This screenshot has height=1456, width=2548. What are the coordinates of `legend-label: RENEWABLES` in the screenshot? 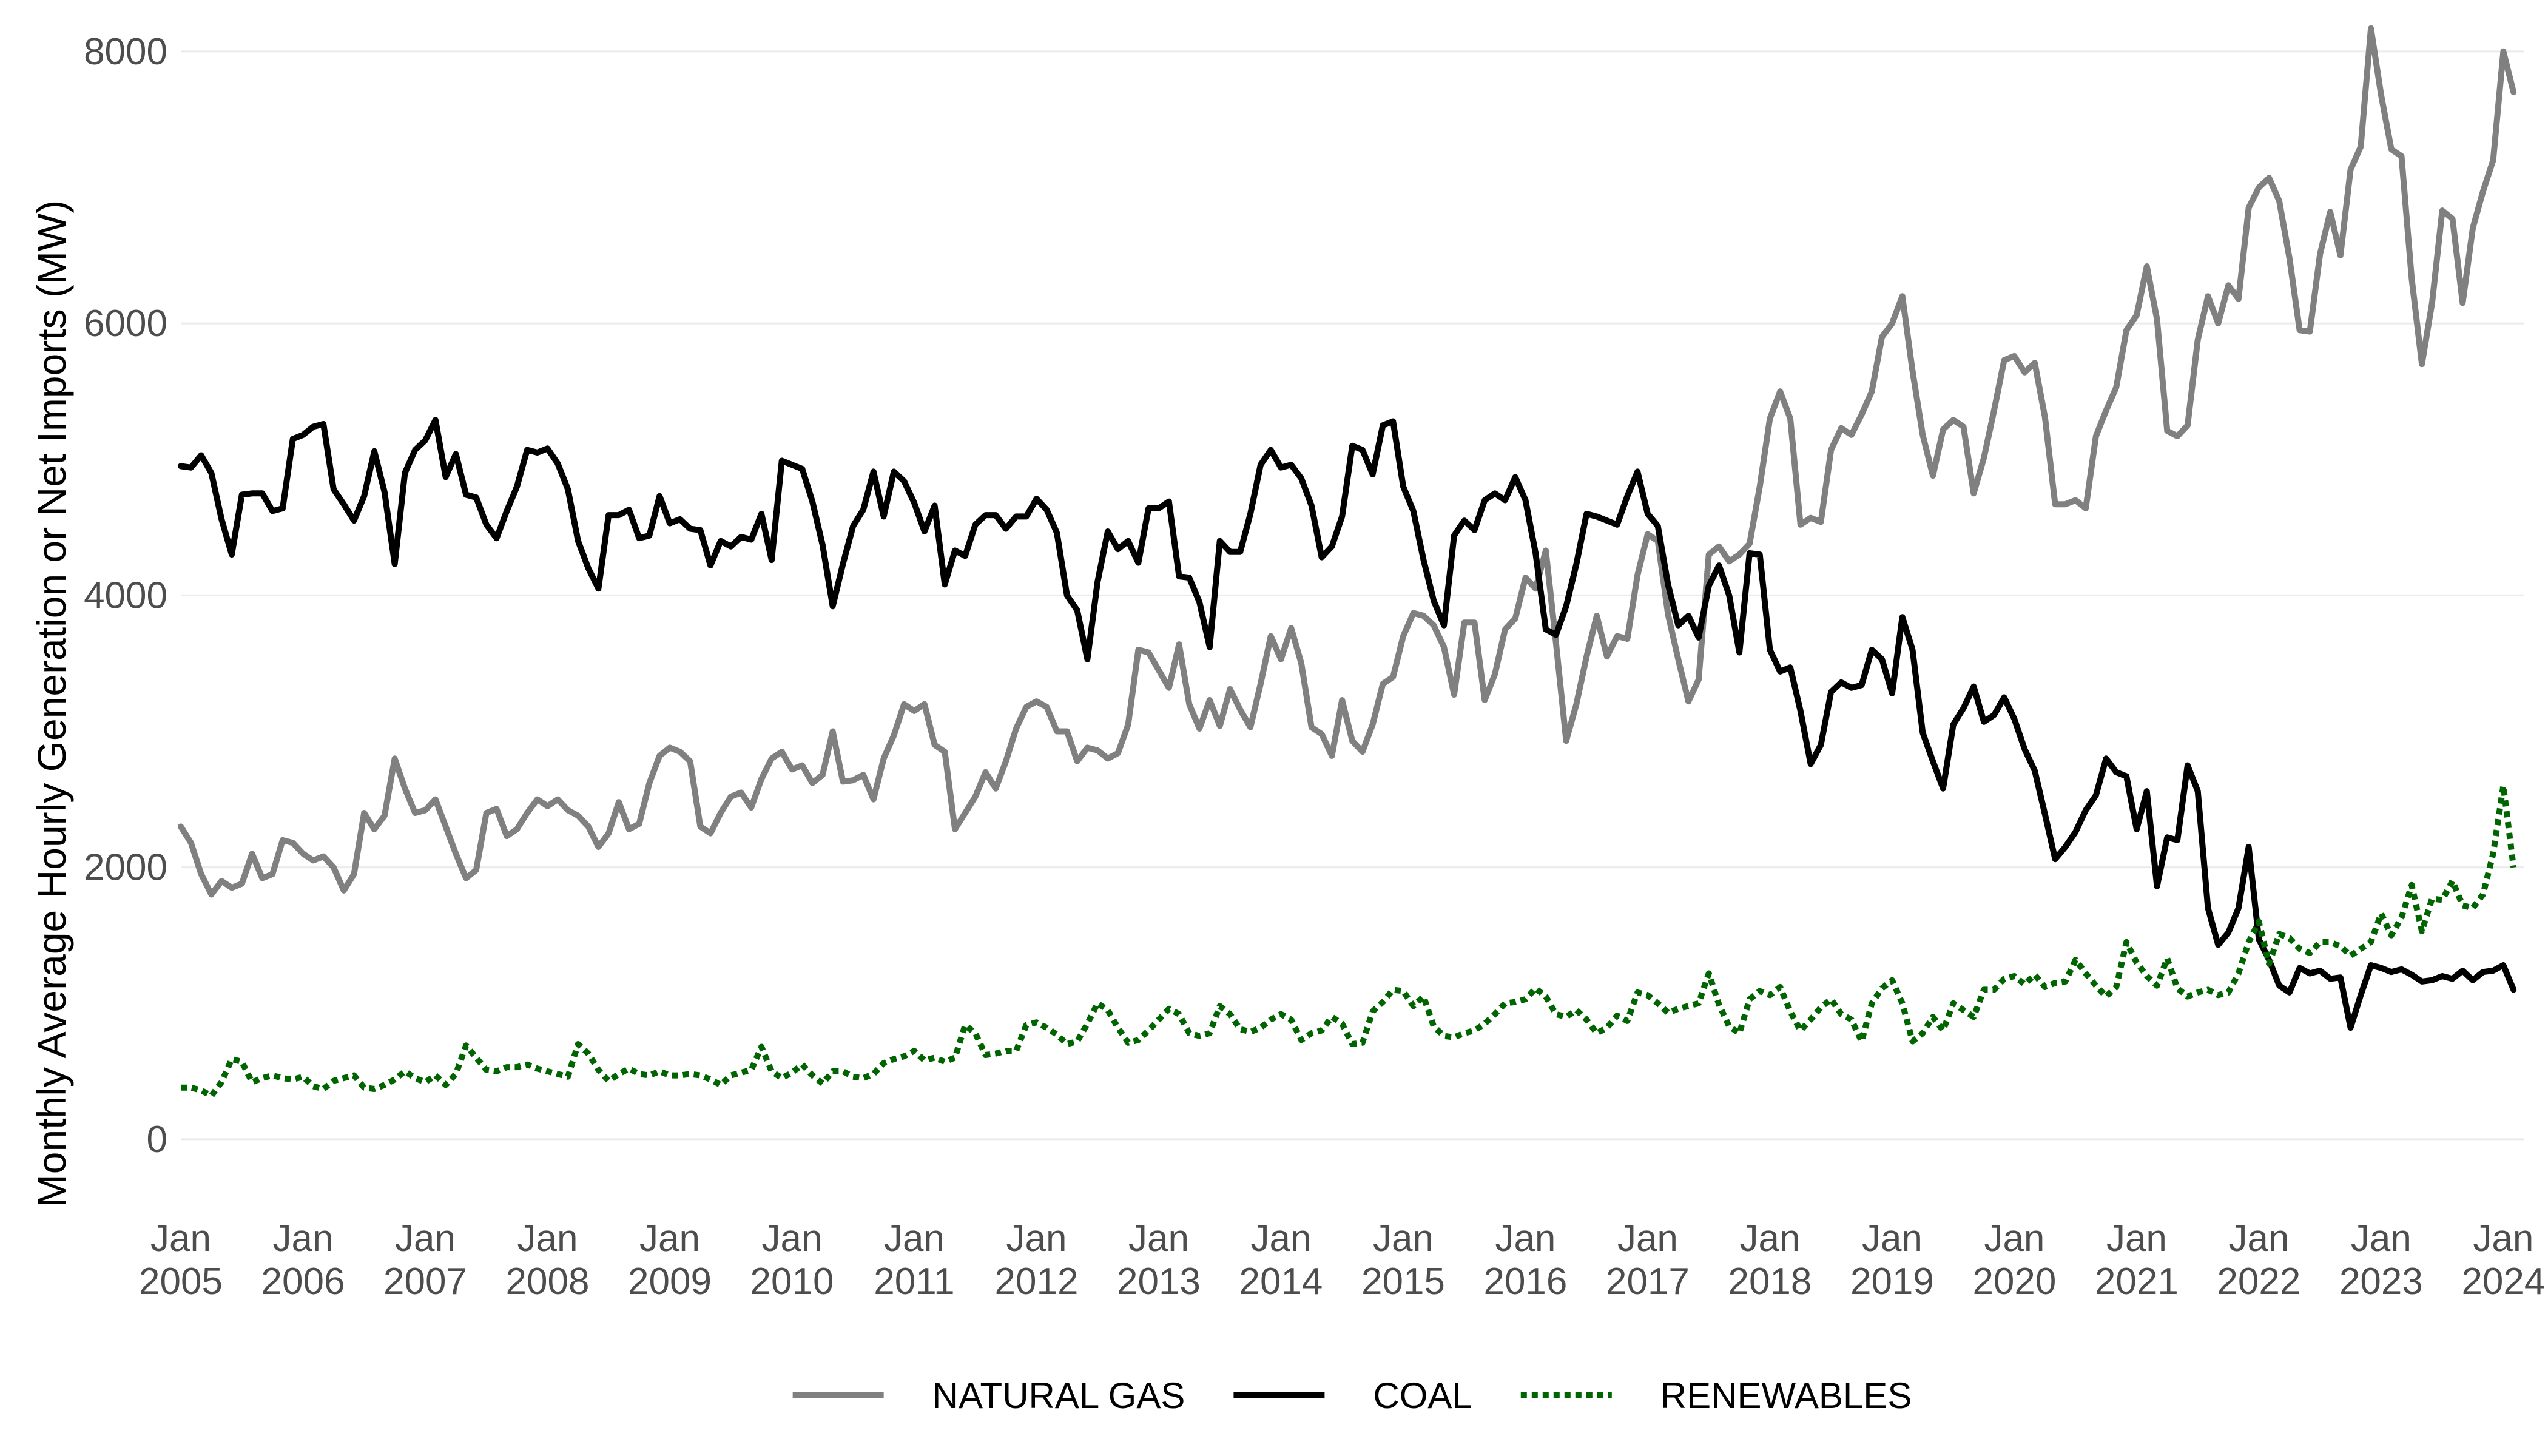 It's located at (1786, 1395).